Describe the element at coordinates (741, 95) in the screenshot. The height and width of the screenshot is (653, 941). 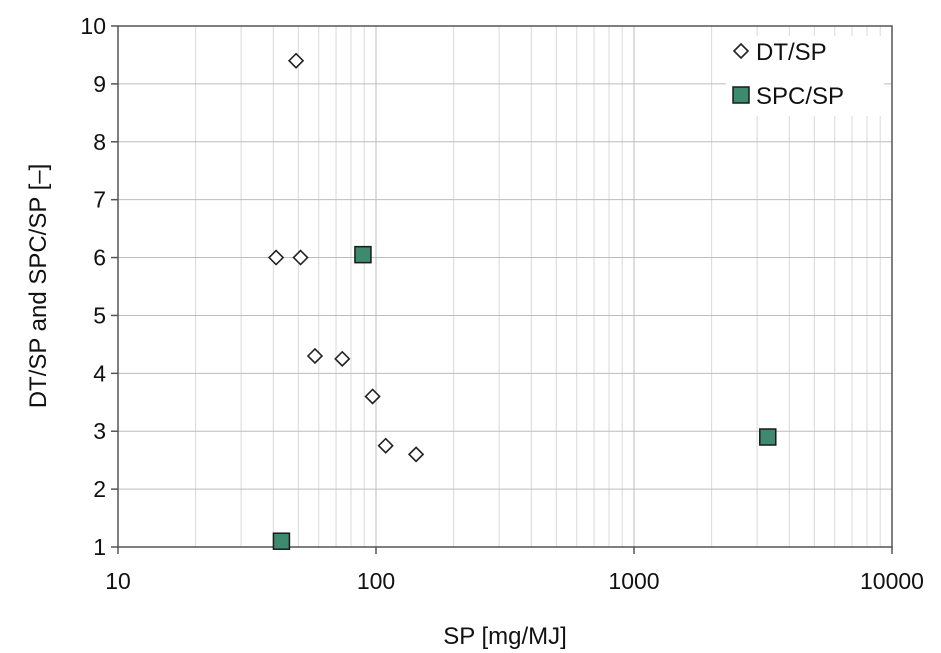
I see `legend-marker-square` at that location.